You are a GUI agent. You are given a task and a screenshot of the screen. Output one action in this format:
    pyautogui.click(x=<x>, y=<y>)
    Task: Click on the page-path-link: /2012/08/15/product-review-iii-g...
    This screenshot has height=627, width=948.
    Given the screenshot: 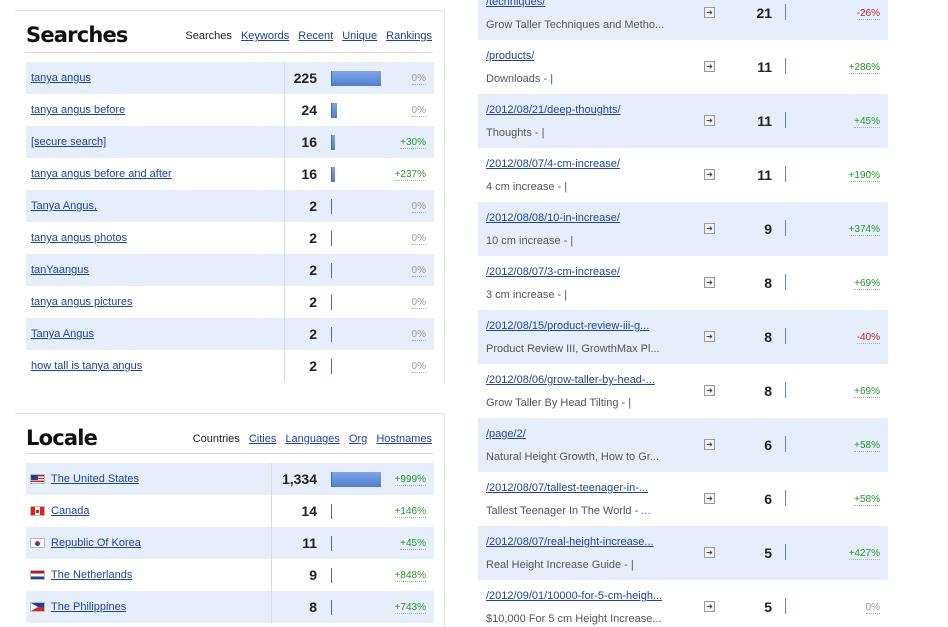 What is the action you would take?
    pyautogui.click(x=568, y=326)
    